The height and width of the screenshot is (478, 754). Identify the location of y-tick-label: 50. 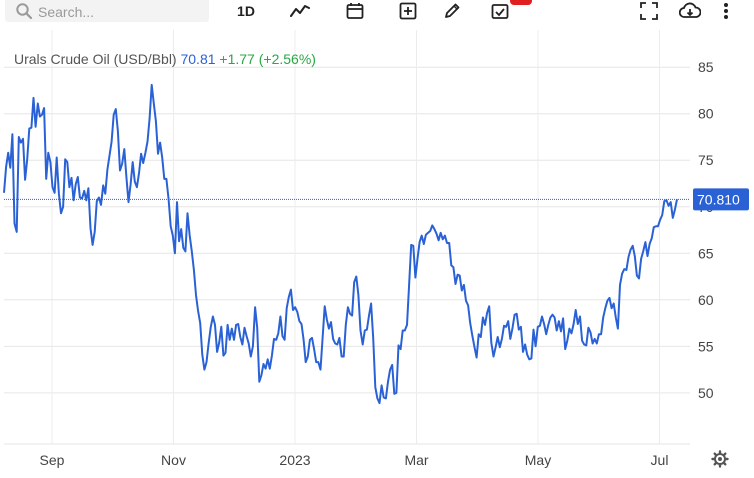
(706, 393).